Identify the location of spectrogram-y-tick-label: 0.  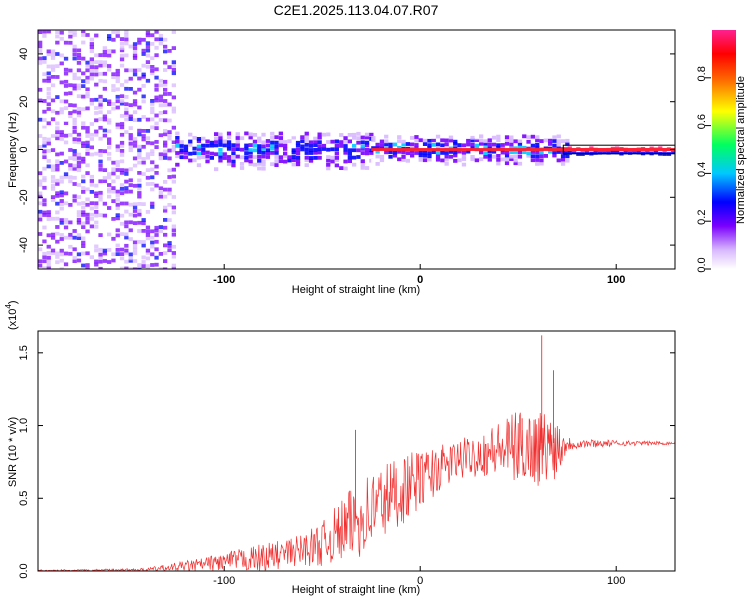
(24, 149).